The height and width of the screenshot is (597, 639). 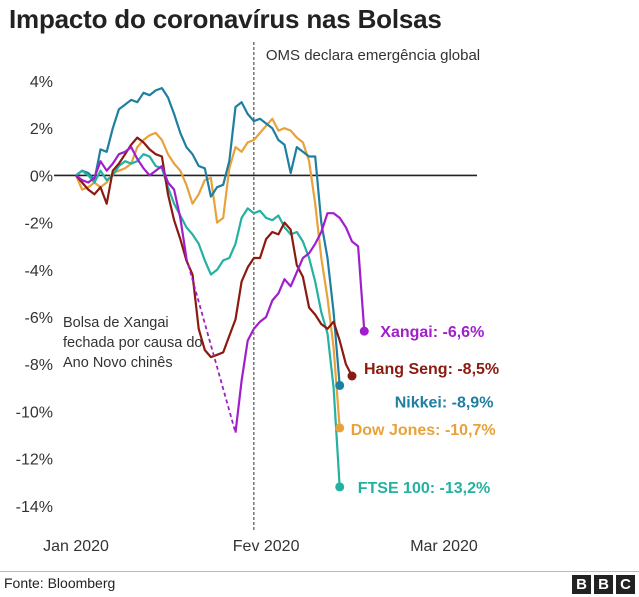 What do you see at coordinates (131, 202) in the screenshot?
I see `series-line-xangai` at bounding box center [131, 202].